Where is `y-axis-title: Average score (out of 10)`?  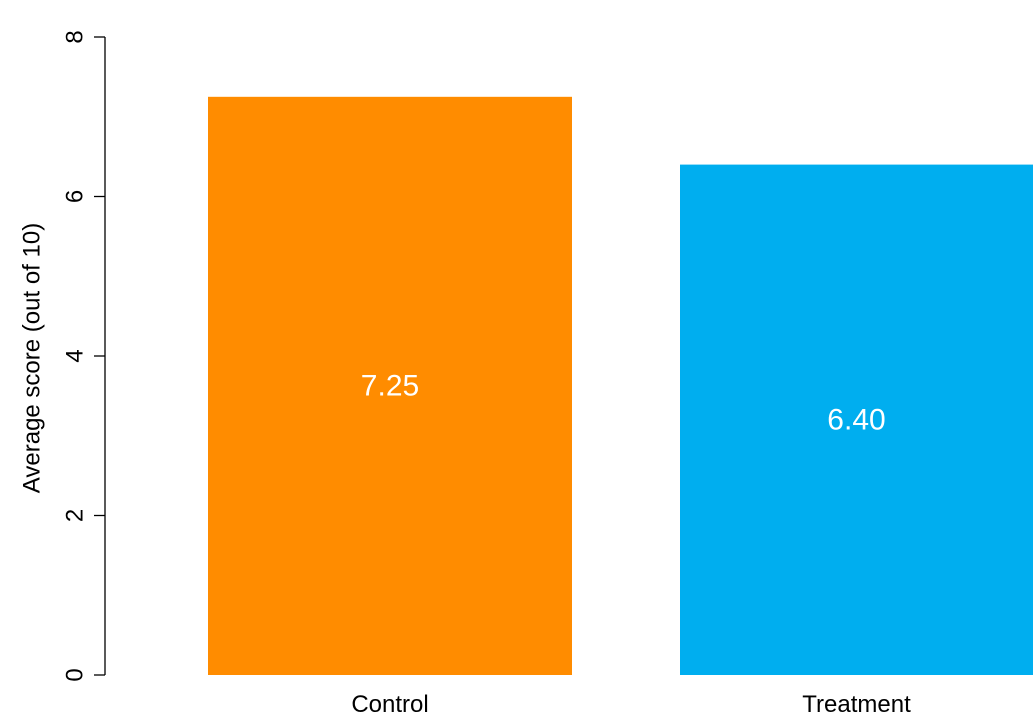
y-axis-title: Average score (out of 10) is located at coordinates (32, 358).